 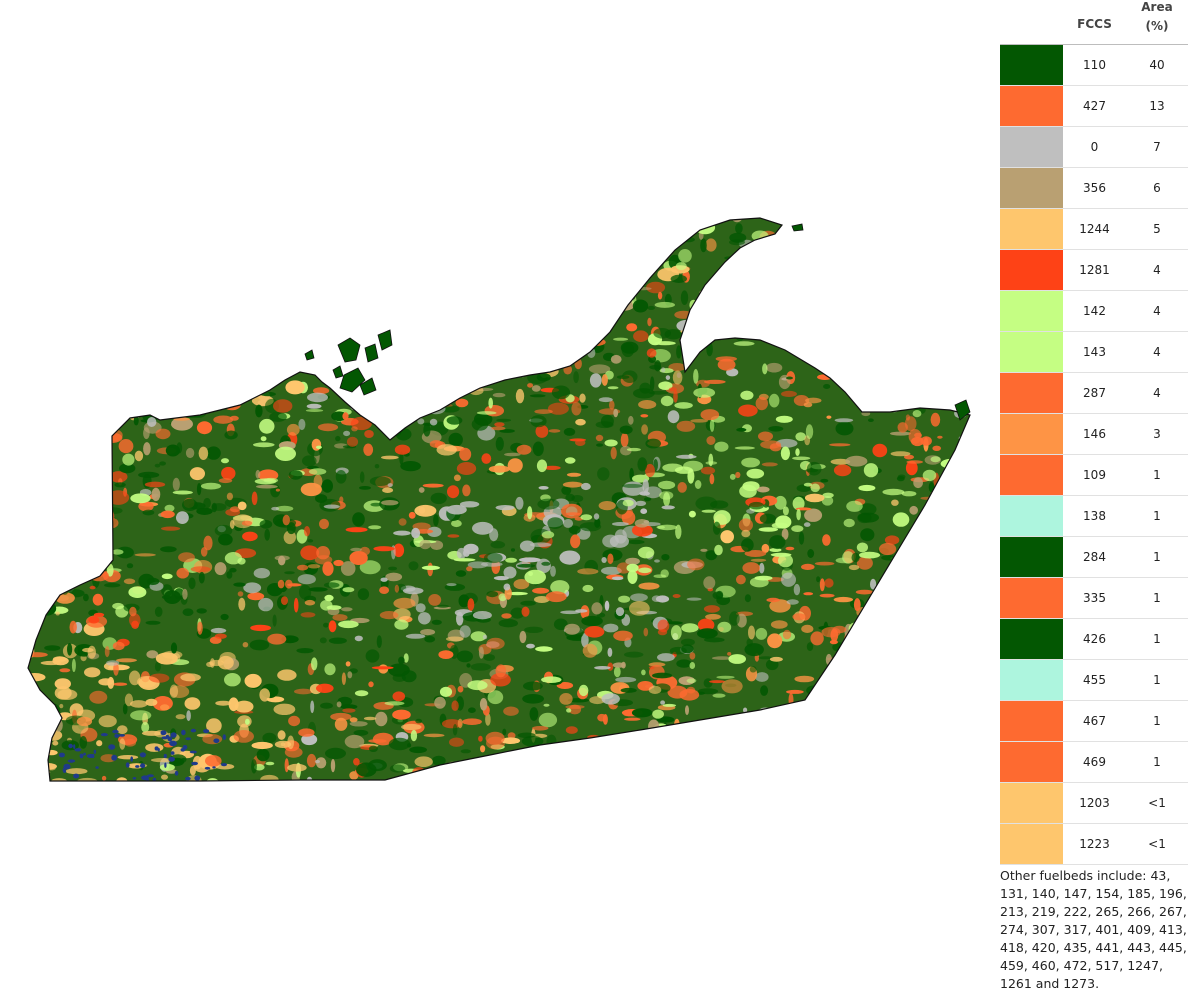 What do you see at coordinates (1157, 65) in the screenshot?
I see `area-value: 40` at bounding box center [1157, 65].